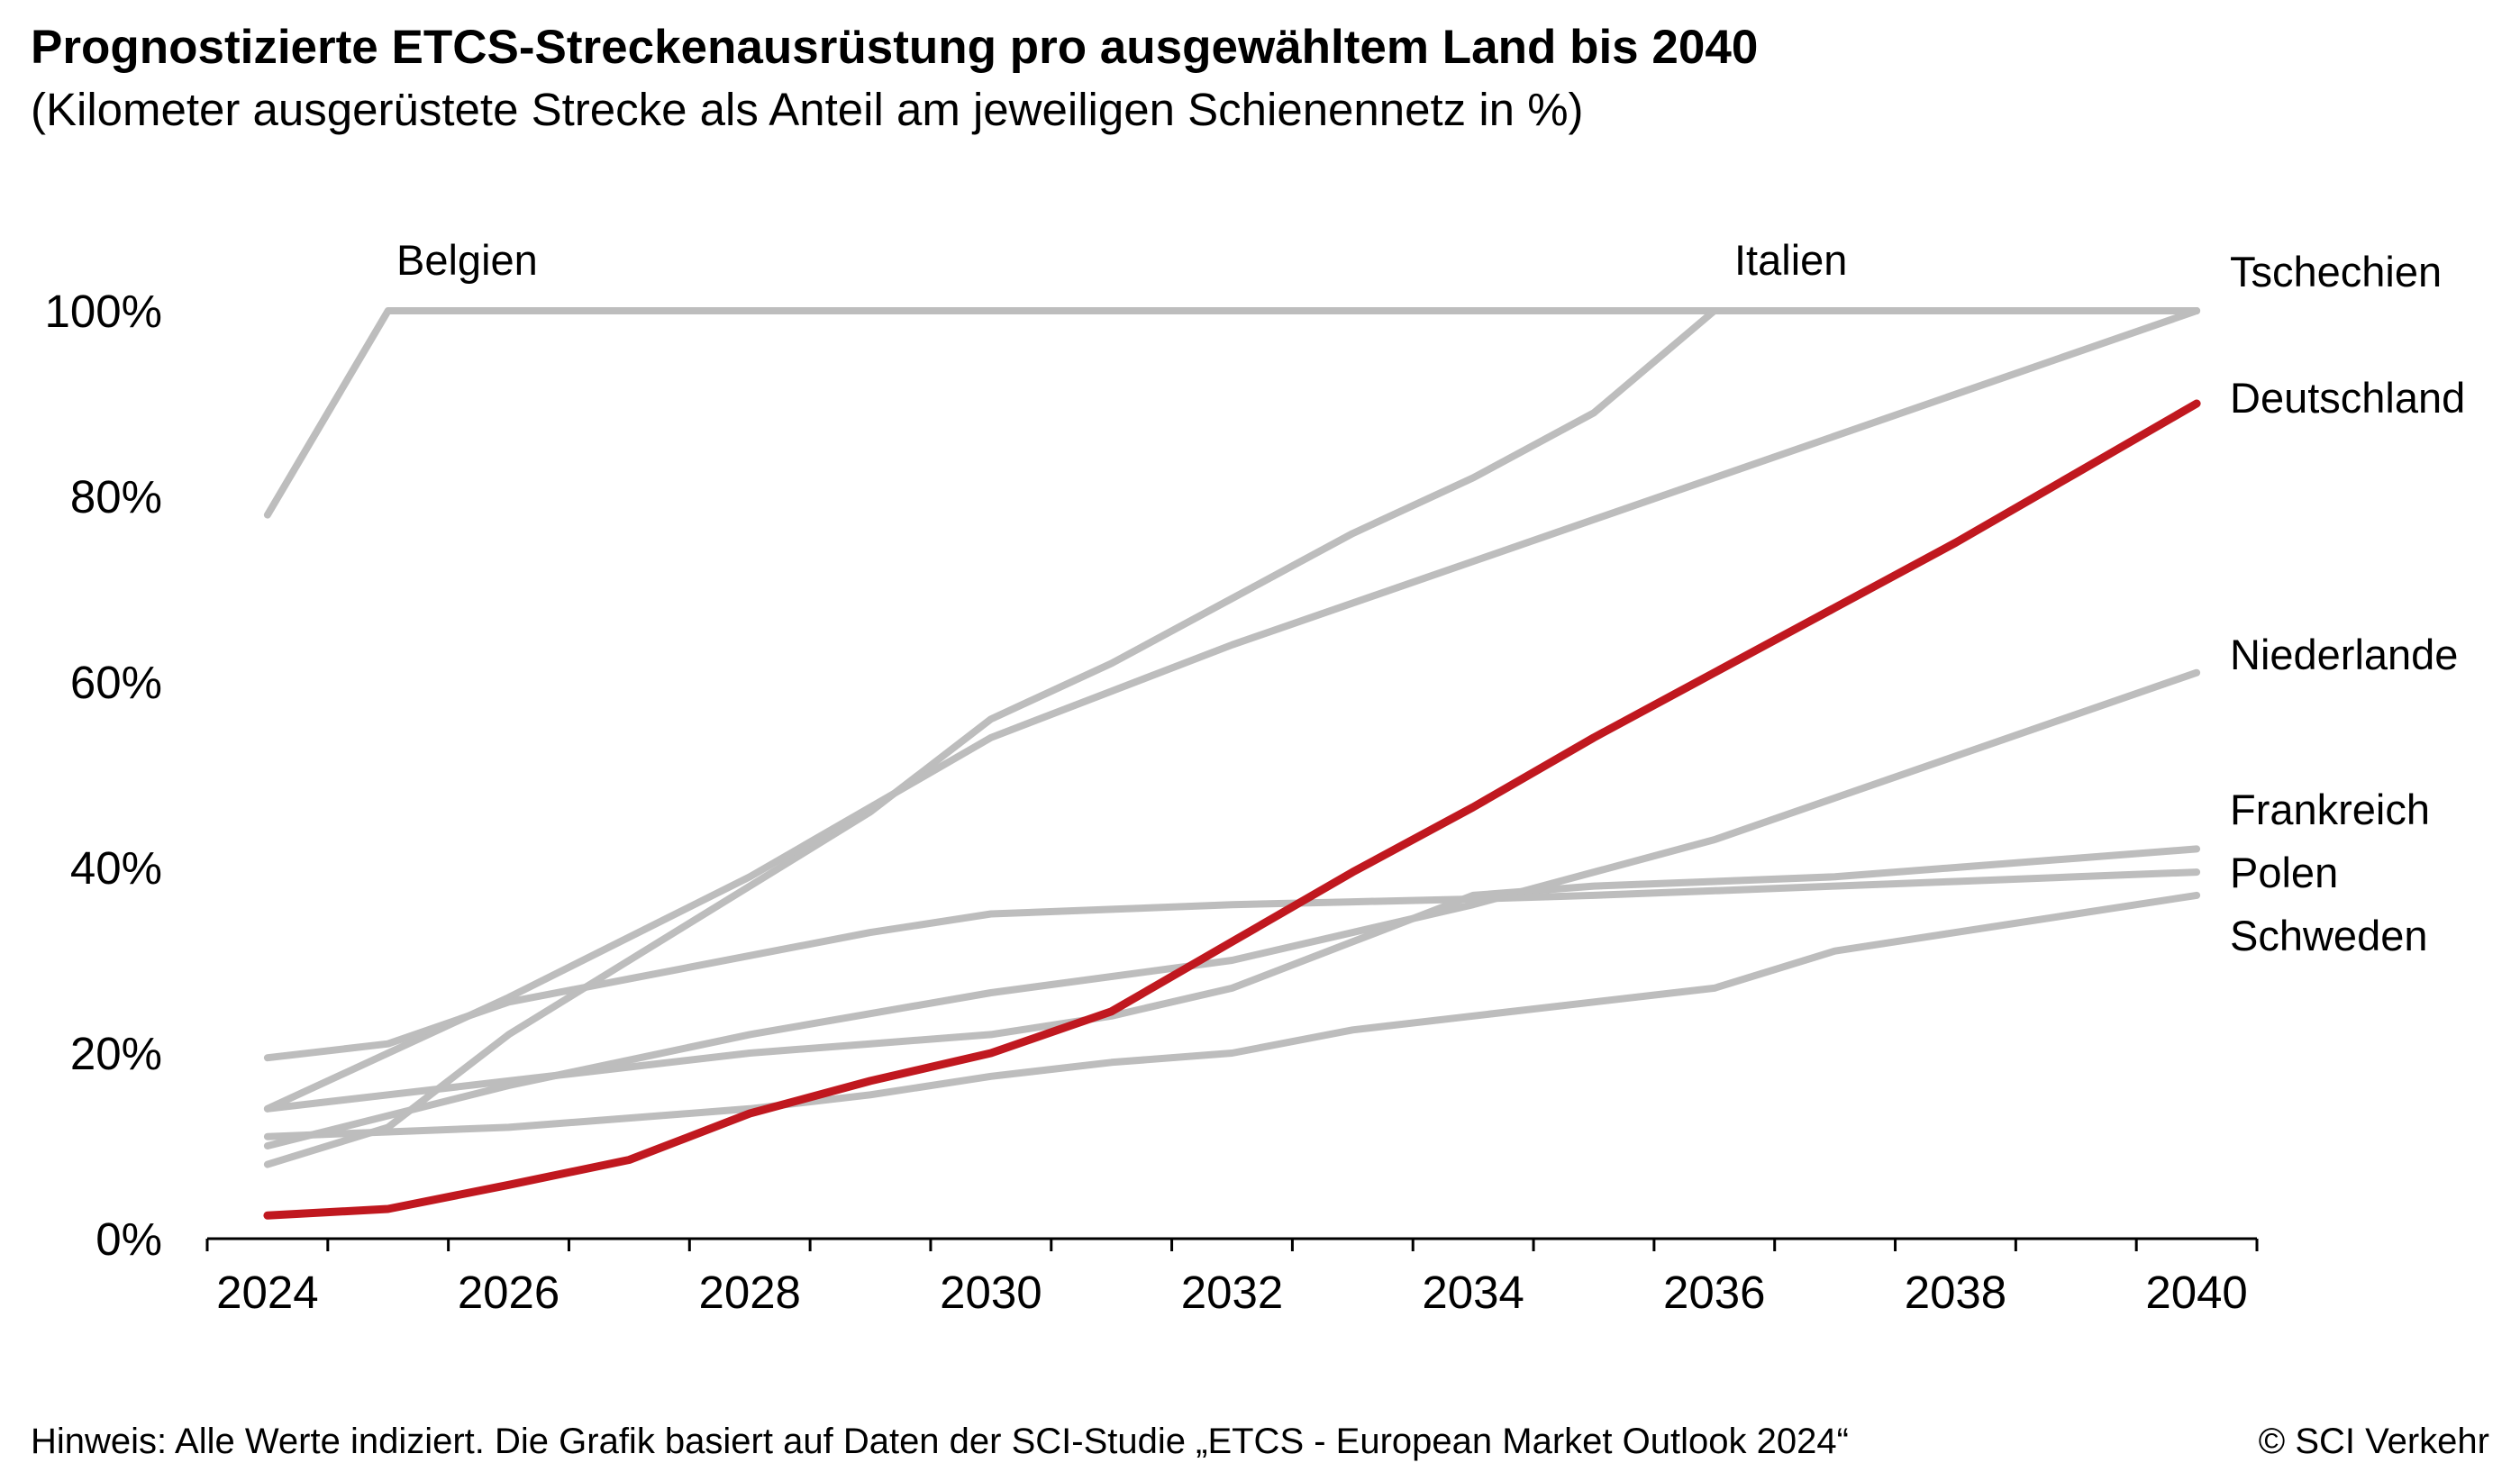 The image size is (2520, 1481). Describe the element at coordinates (1473, 1292) in the screenshot. I see `x-tick-label: 2034` at that location.